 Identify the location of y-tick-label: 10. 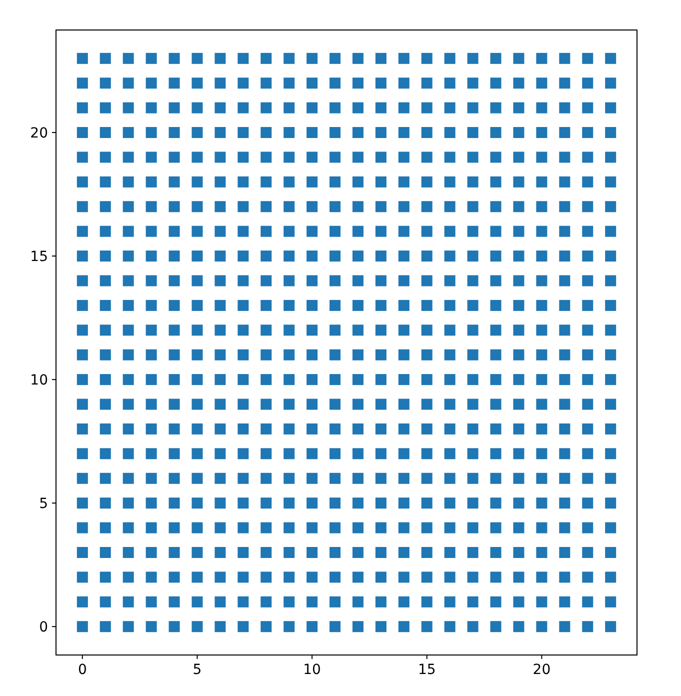
(39, 380).